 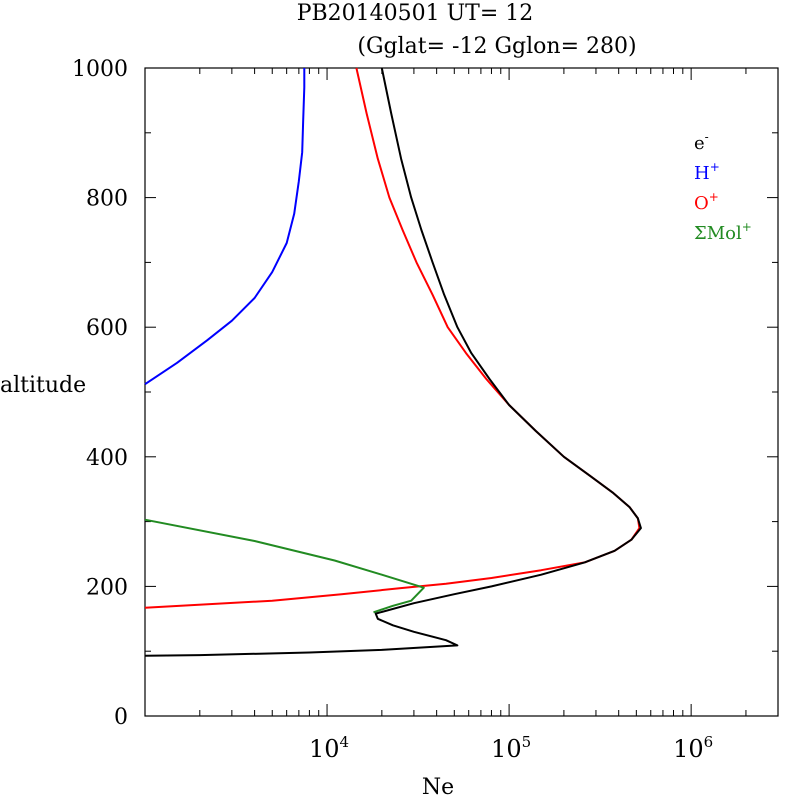 I want to click on y-tick-label: 800, so click(x=107, y=199).